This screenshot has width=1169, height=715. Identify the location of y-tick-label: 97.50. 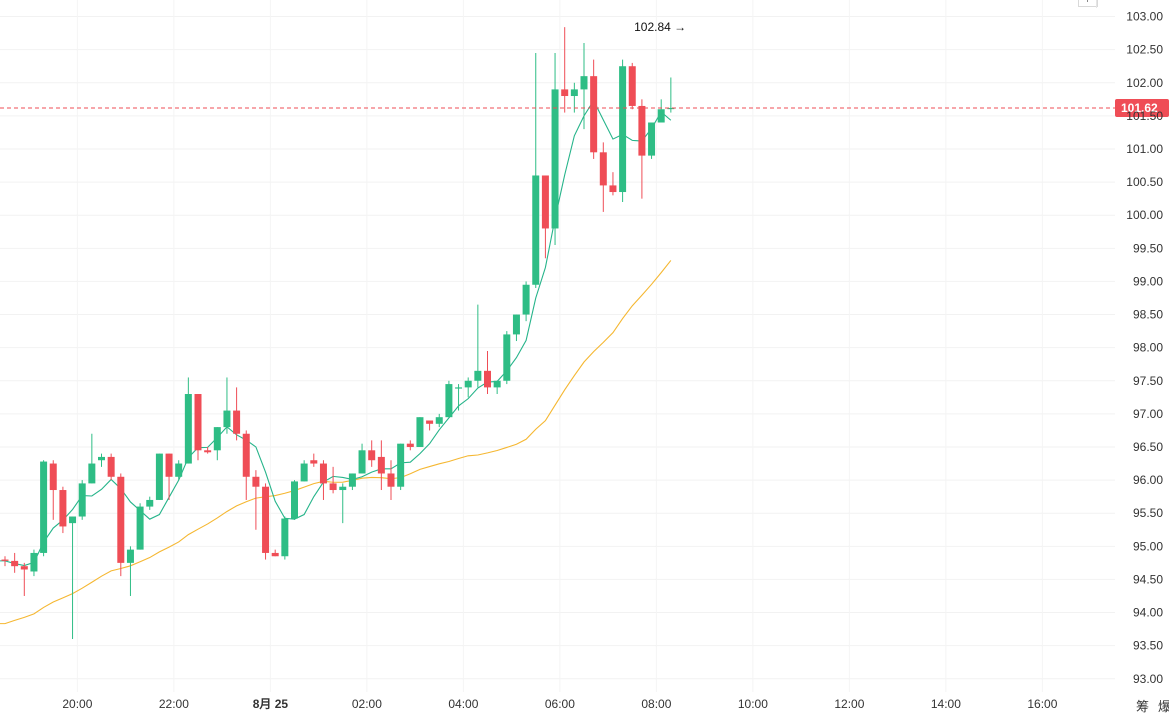
(1148, 381).